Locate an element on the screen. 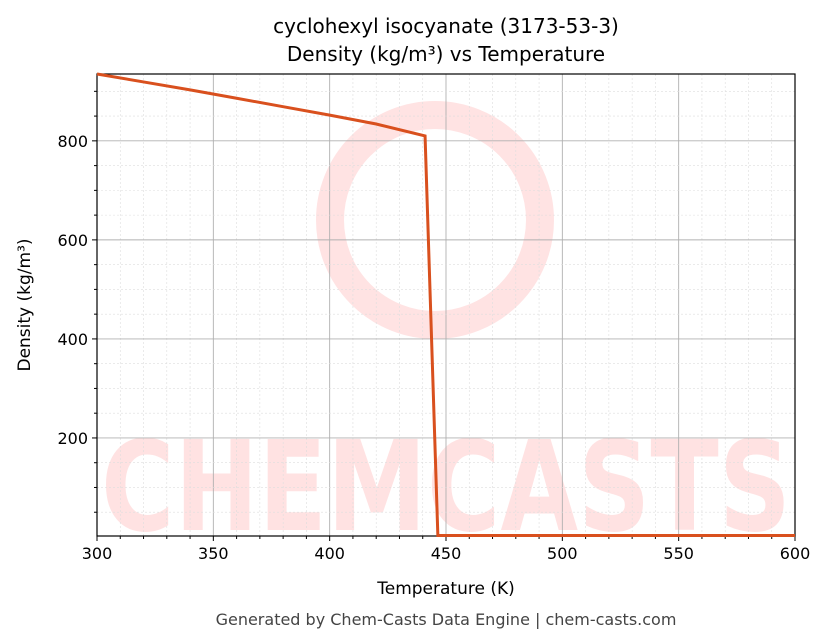 The width and height of the screenshot is (830, 644). chart-subtitle: Density (kg/m³) vs Temperature is located at coordinates (446, 54).